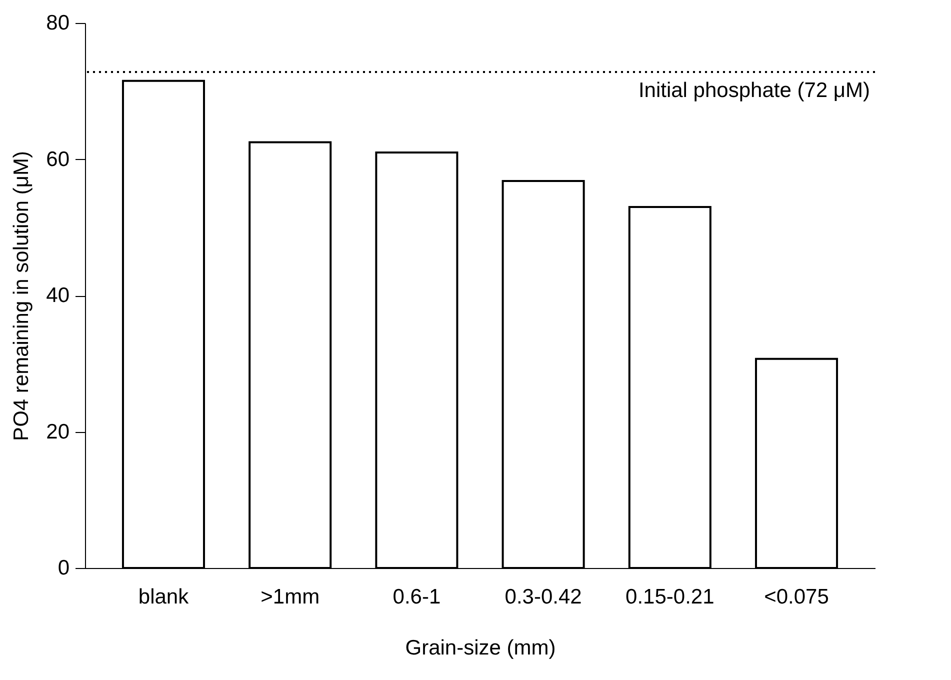 The width and height of the screenshot is (951, 680). Describe the element at coordinates (543, 597) in the screenshot. I see `x-tick-label: 0.3-0.42` at that location.